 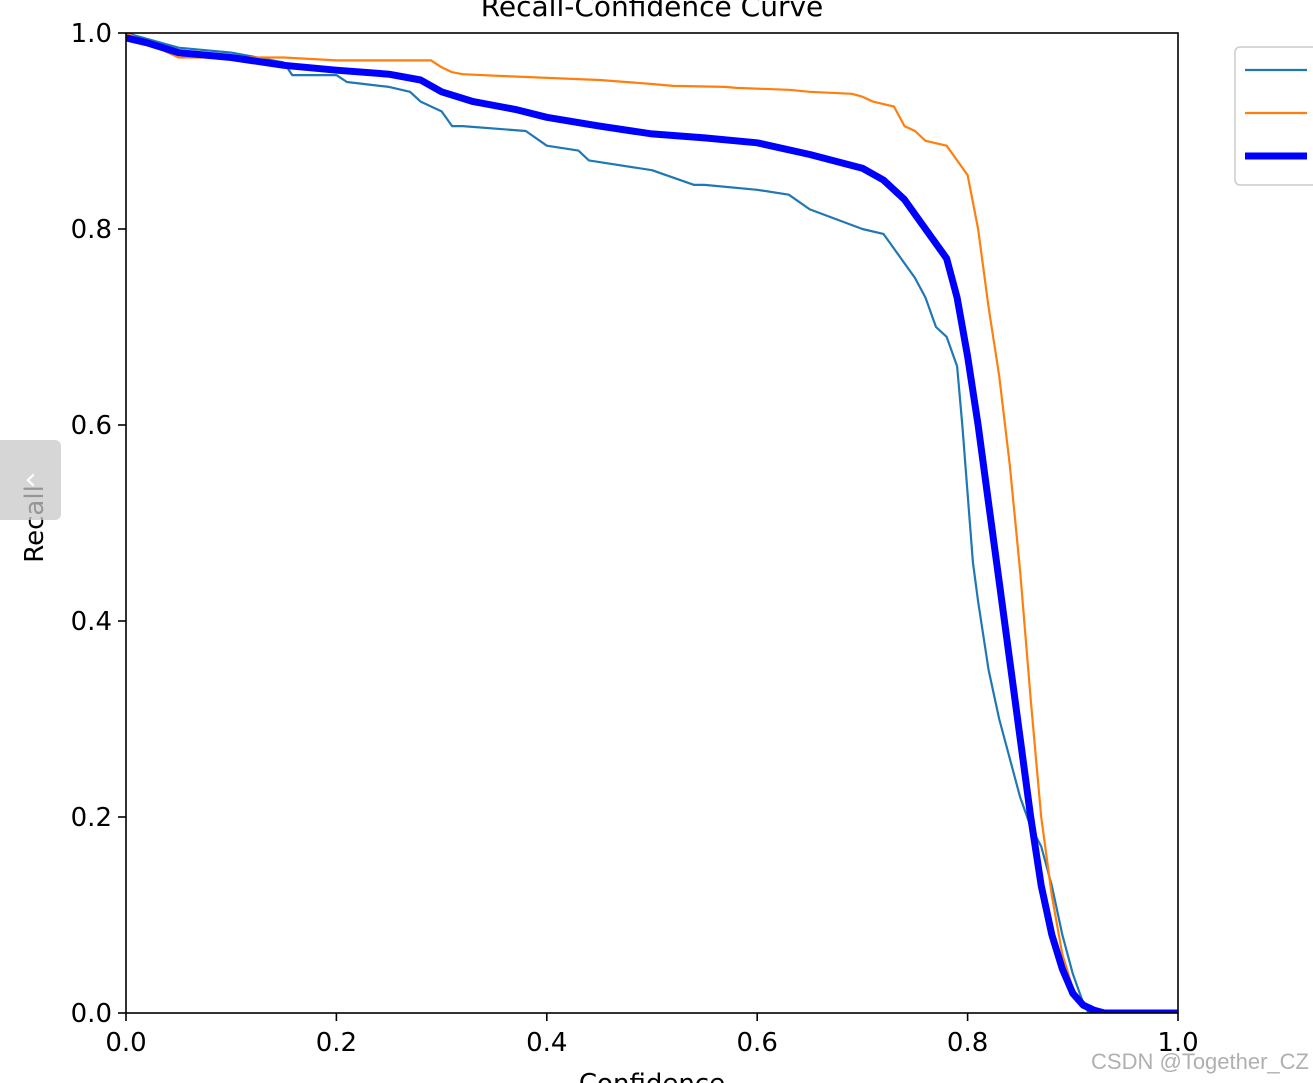 I want to click on x-tick-label: 0.8, so click(x=967, y=1043).